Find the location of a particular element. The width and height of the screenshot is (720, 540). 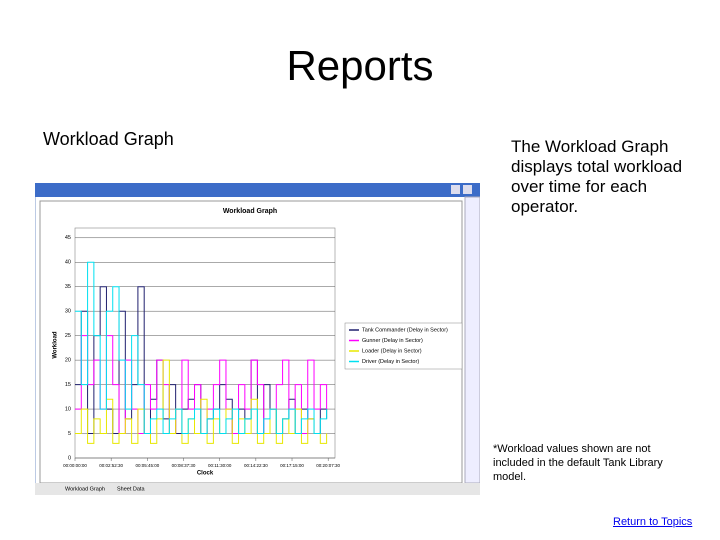

legend-label: Loader (Delay in Sector) is located at coordinates (392, 351).